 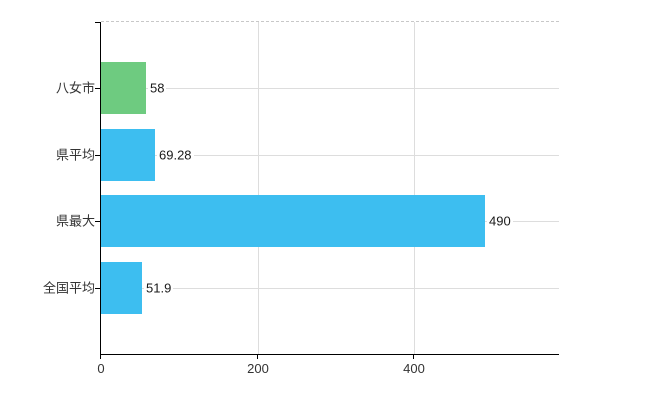 I want to click on y-axis-top-tick, so click(x=98, y=22).